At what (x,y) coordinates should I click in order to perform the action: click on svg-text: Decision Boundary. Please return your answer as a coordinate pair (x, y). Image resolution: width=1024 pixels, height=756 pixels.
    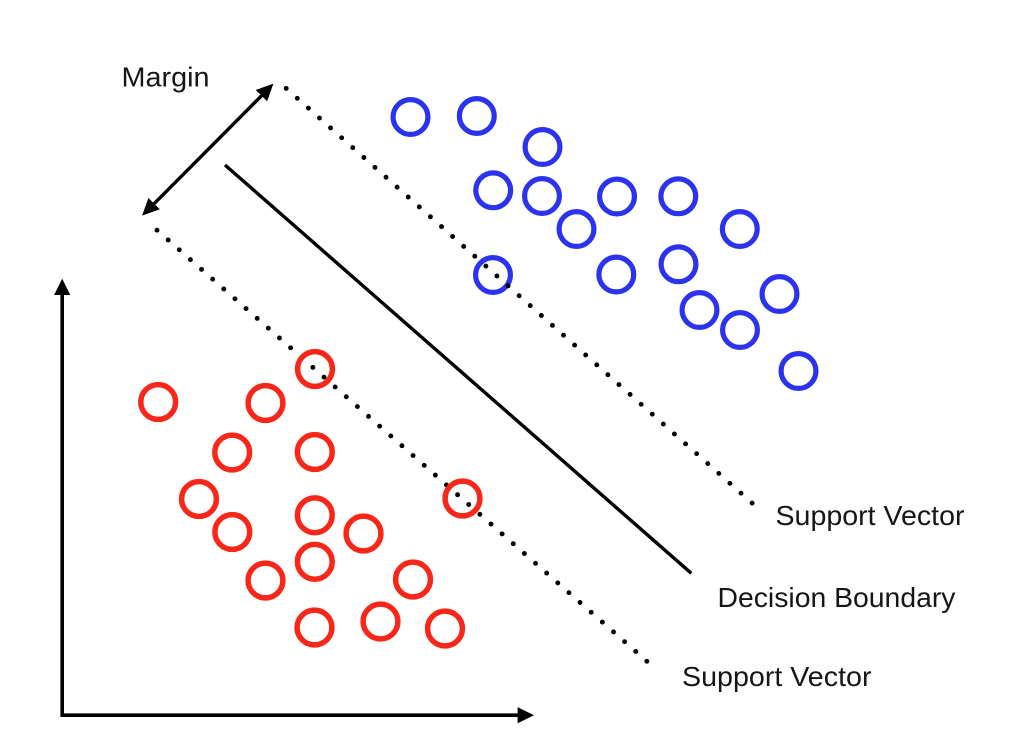
    Looking at the image, I should click on (837, 597).